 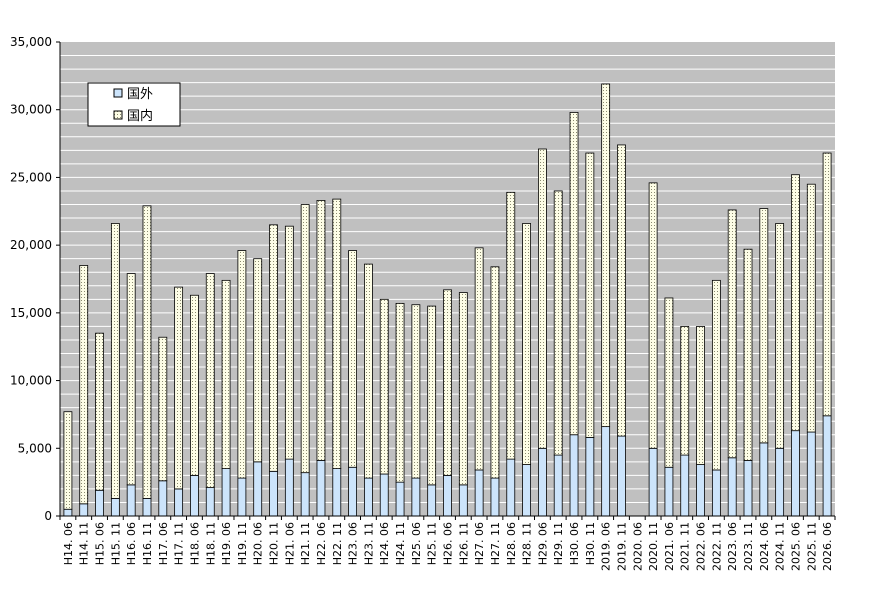 I want to click on legend-swatch-domestic, so click(x=118, y=115).